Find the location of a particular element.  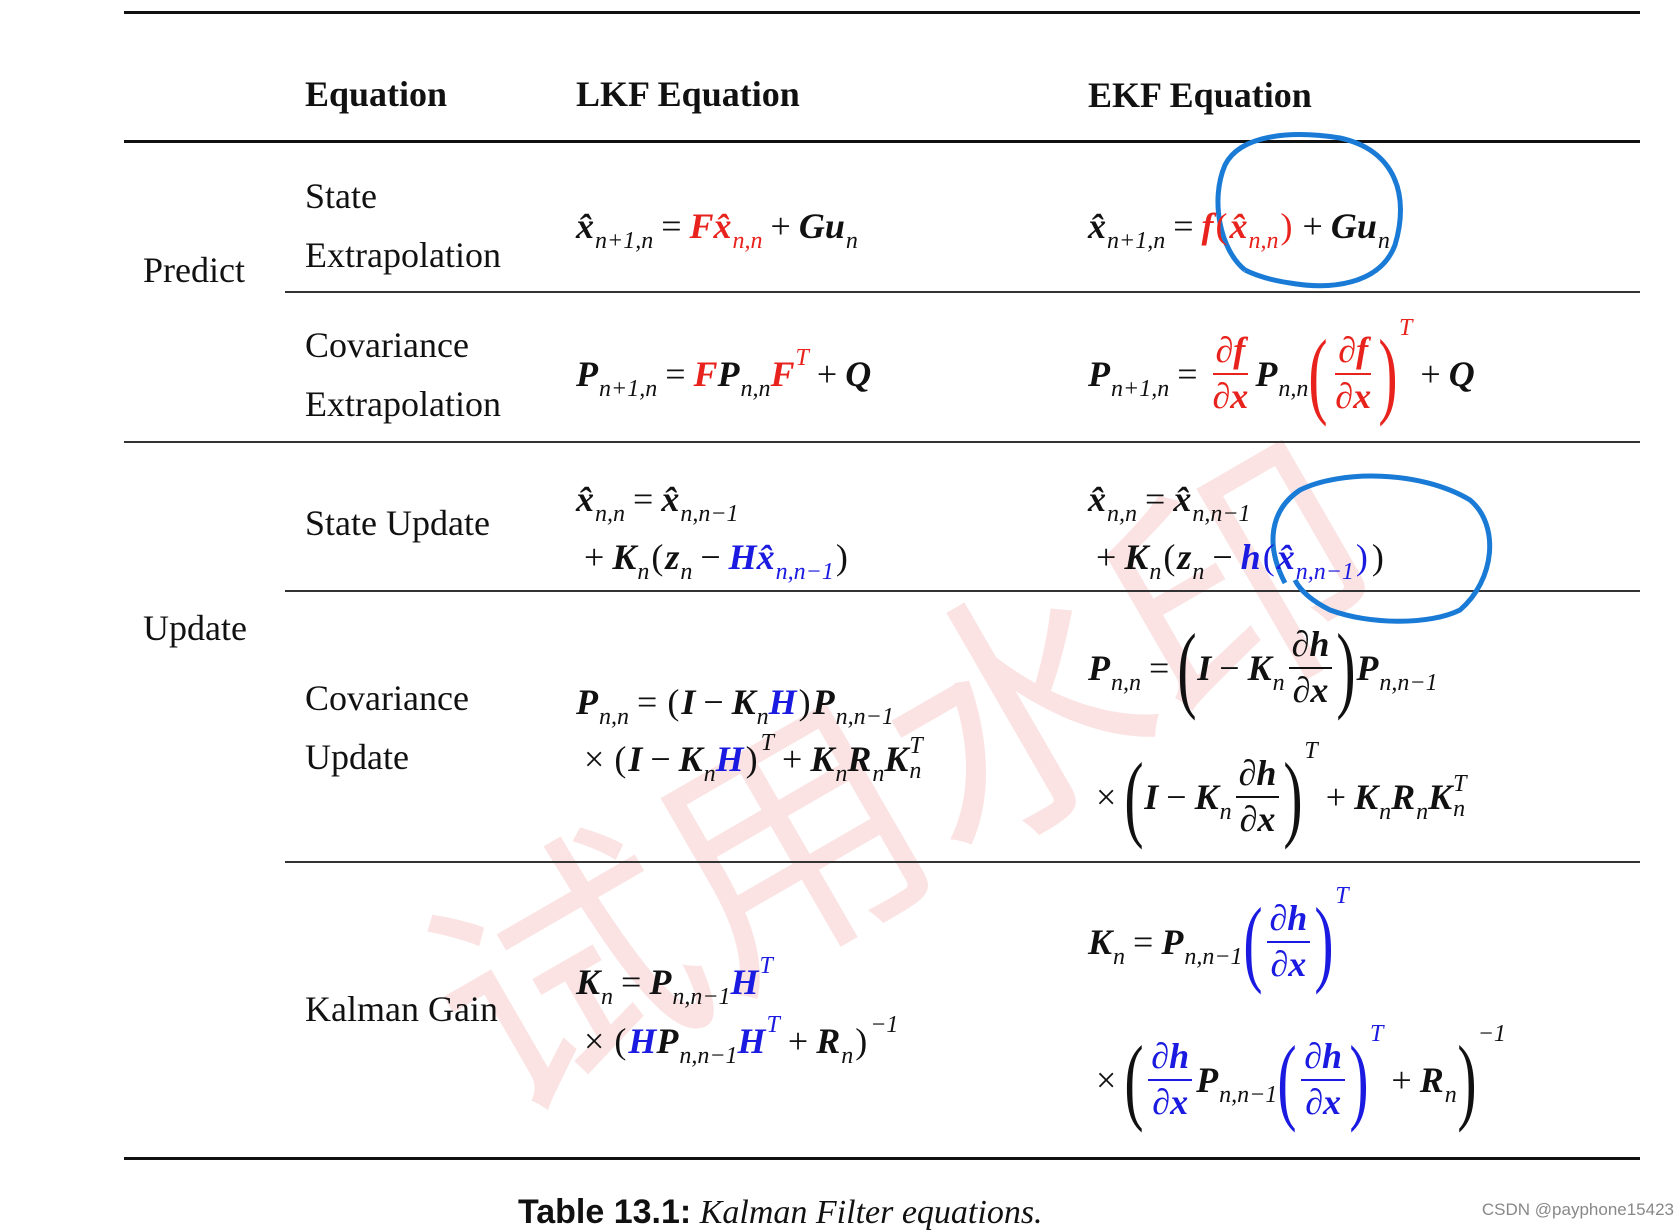

subscript: n,n is located at coordinates (755, 388).